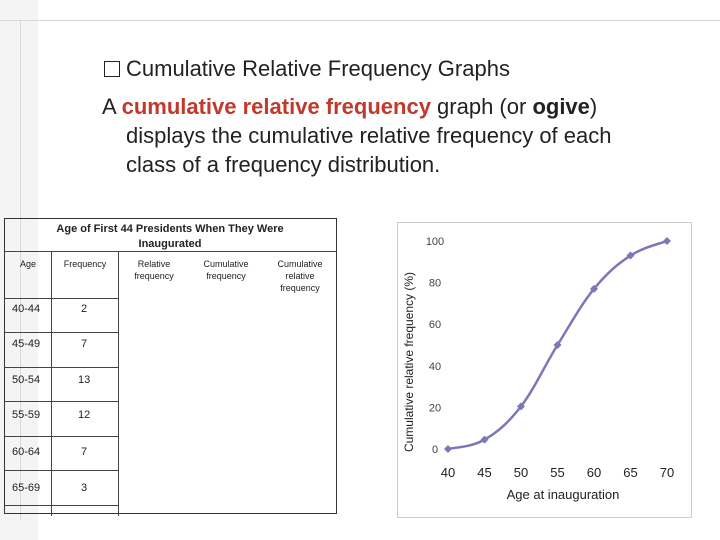  I want to click on table-cell-age: 45-49, so click(26, 344).